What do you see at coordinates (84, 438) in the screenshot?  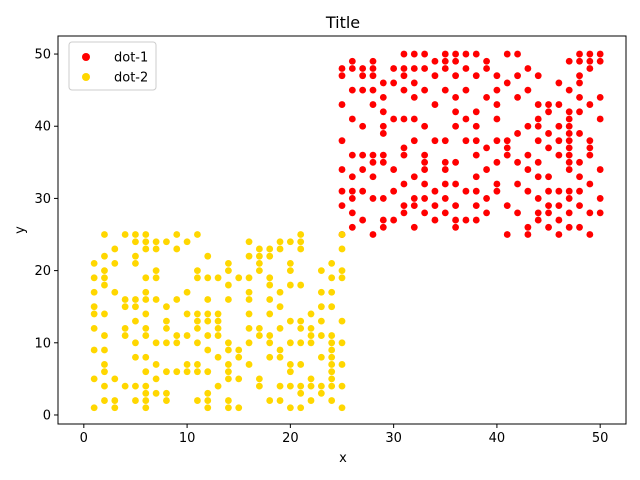 I see `x-tick-label: 0` at bounding box center [84, 438].